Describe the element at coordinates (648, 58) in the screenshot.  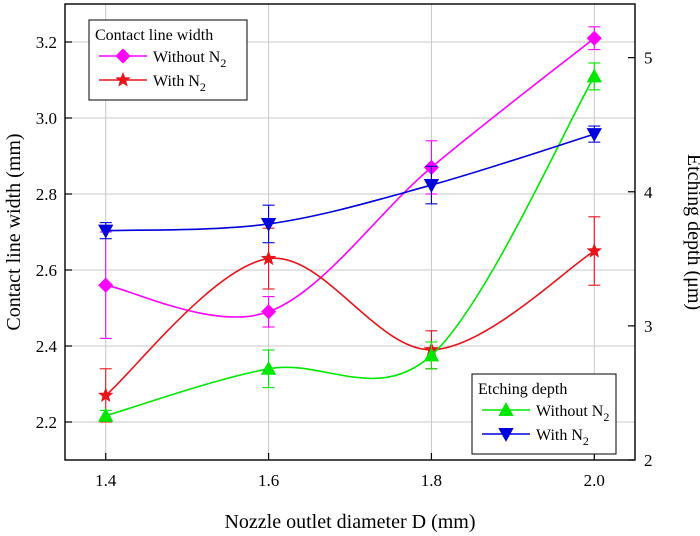
I see `y-tick-label-right: 5` at that location.